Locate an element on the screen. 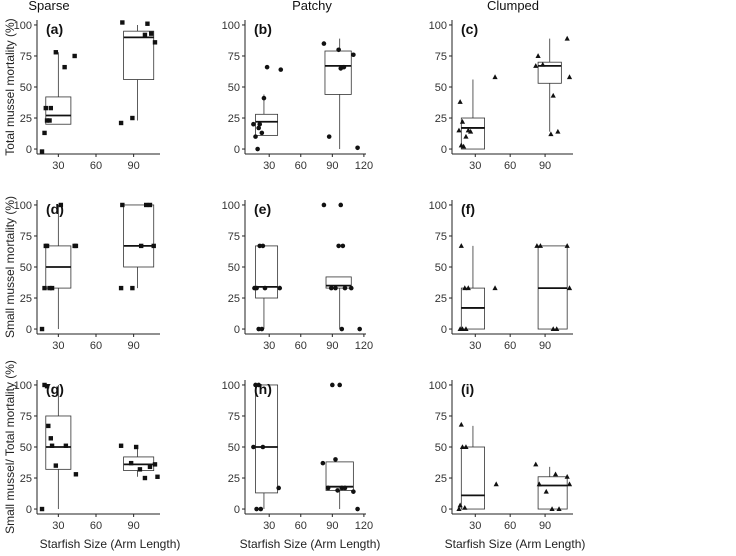 This screenshot has height=556, width=736. panel-f: 0 25 50 75 100 30 60 90 (f) is located at coordinates (501, 276).